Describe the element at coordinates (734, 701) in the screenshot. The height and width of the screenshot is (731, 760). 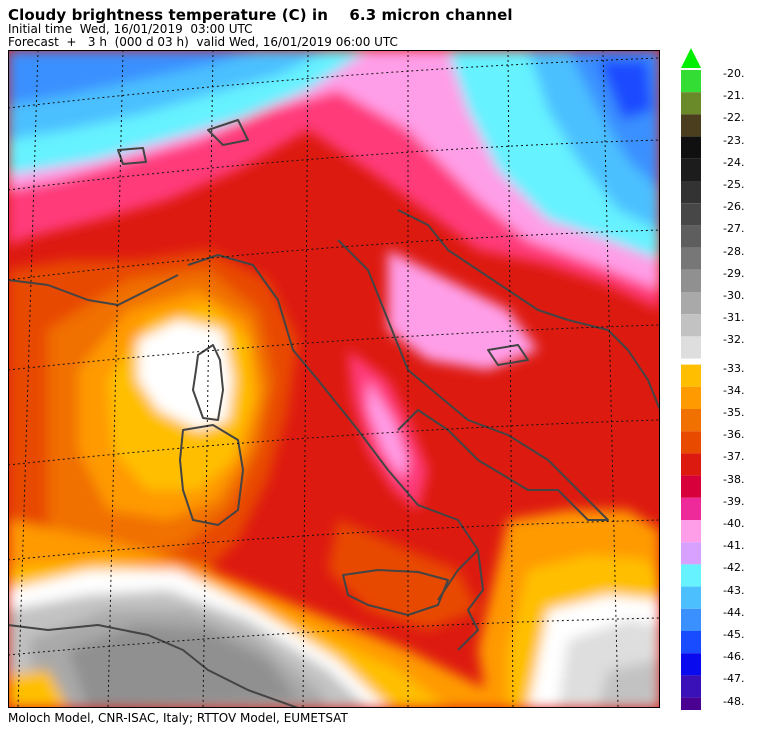
I see `scale-label: -48.` at that location.